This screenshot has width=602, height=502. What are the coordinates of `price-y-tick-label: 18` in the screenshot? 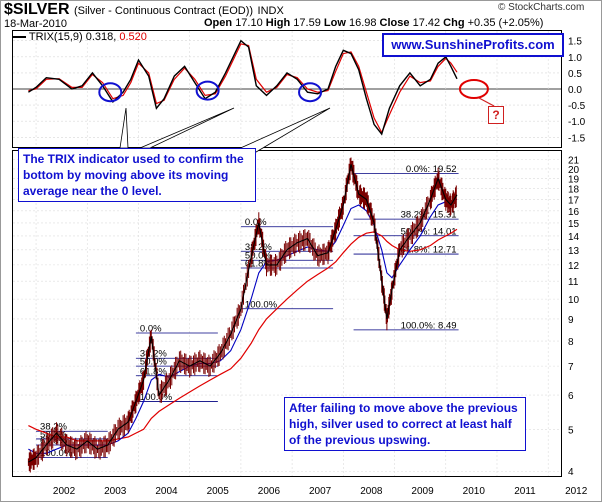 It's located at (574, 190).